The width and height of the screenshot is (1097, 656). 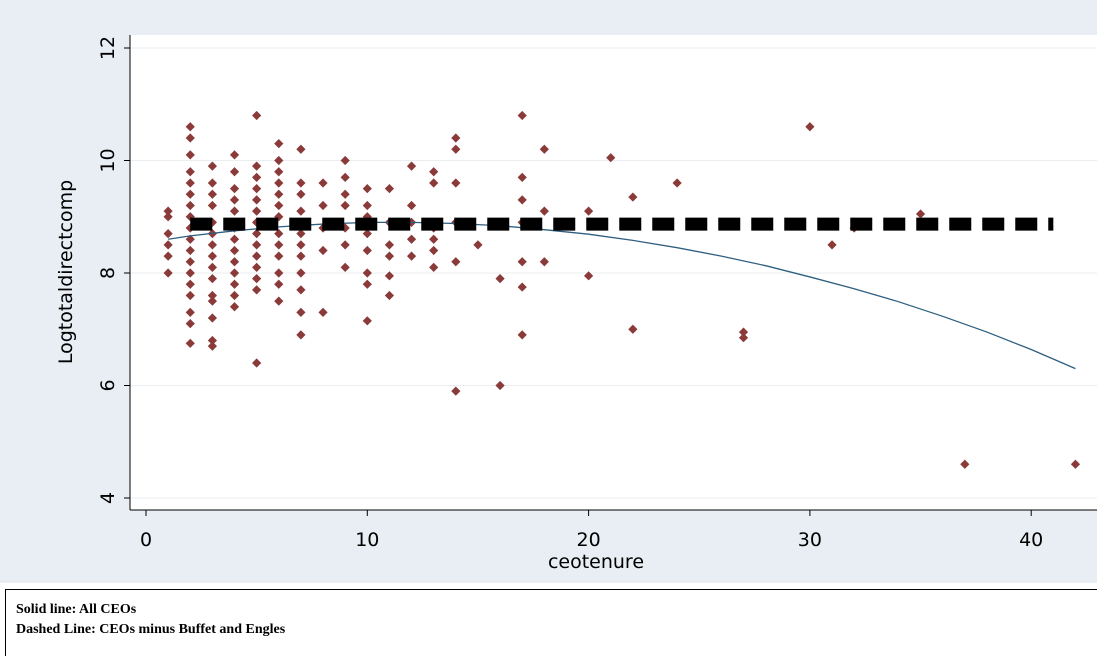 I want to click on x-tick-label: 20, so click(x=589, y=540).